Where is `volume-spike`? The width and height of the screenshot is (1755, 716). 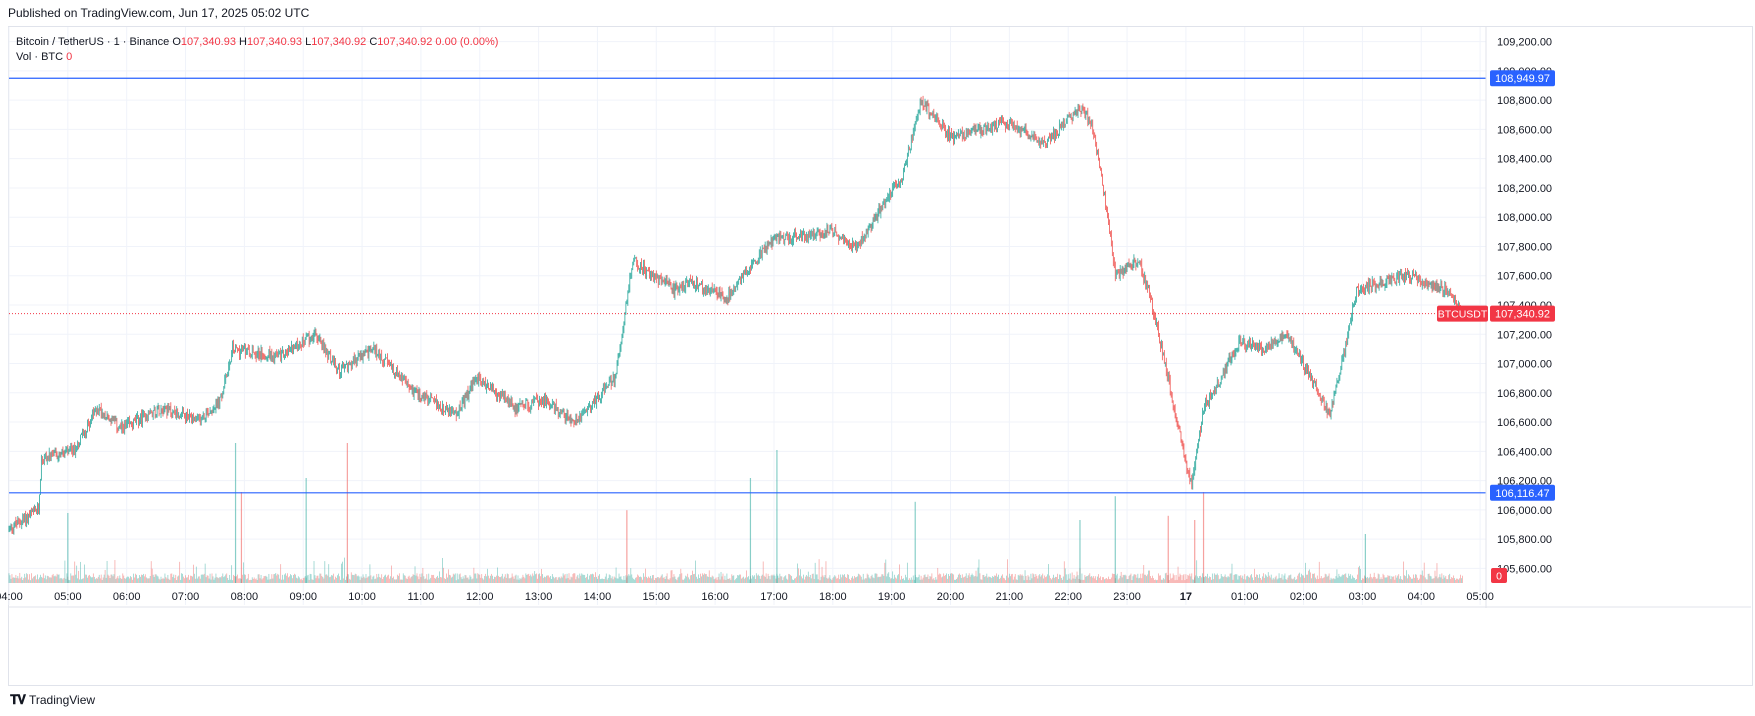
volume-spike is located at coordinates (750, 530).